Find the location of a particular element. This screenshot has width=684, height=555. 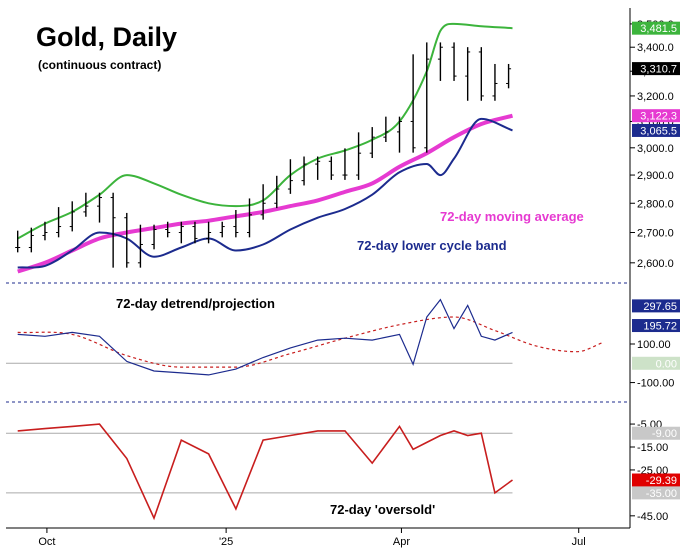

price-y-tick-label: 3,200.0 is located at coordinates (655, 97).